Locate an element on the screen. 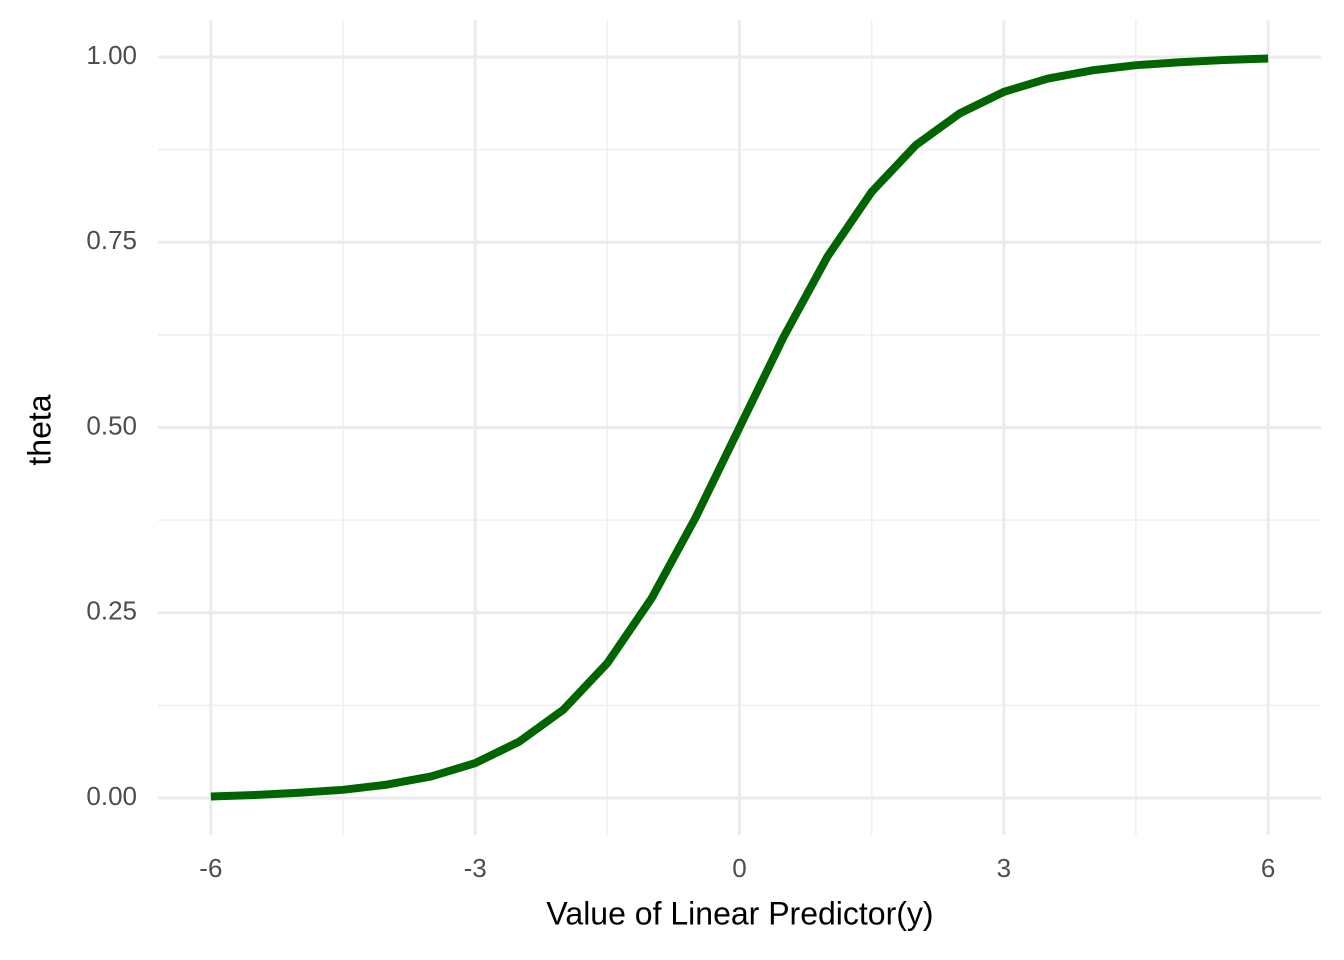 The image size is (1344, 960). x-axis-title: Value of Linear Predictor(y) is located at coordinates (739, 913).